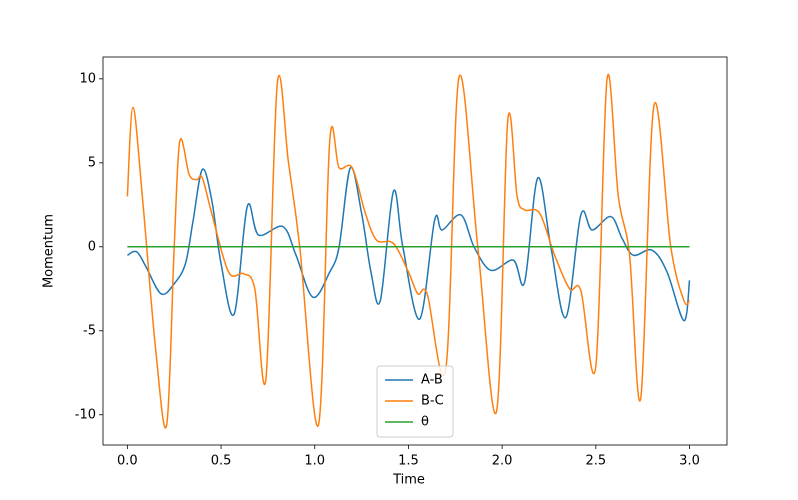  Describe the element at coordinates (432, 401) in the screenshot. I see `legend-label: B-C` at that location.